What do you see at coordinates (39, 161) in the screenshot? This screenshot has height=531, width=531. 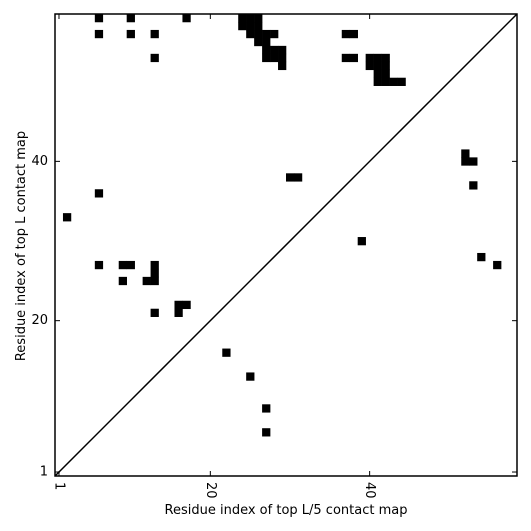 I see `y-tick-label: 40` at bounding box center [39, 161].